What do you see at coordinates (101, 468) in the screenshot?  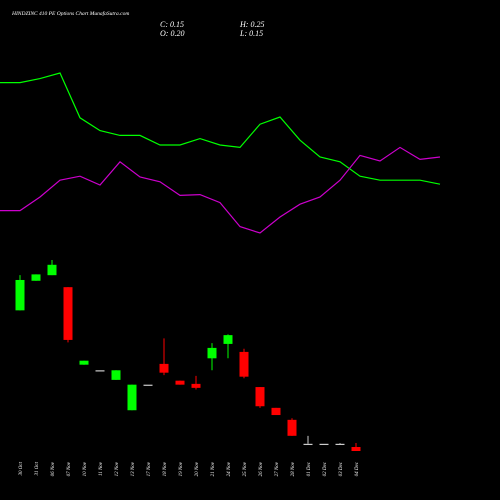 I see `x-tick-label: 11 Nov` at bounding box center [101, 468].